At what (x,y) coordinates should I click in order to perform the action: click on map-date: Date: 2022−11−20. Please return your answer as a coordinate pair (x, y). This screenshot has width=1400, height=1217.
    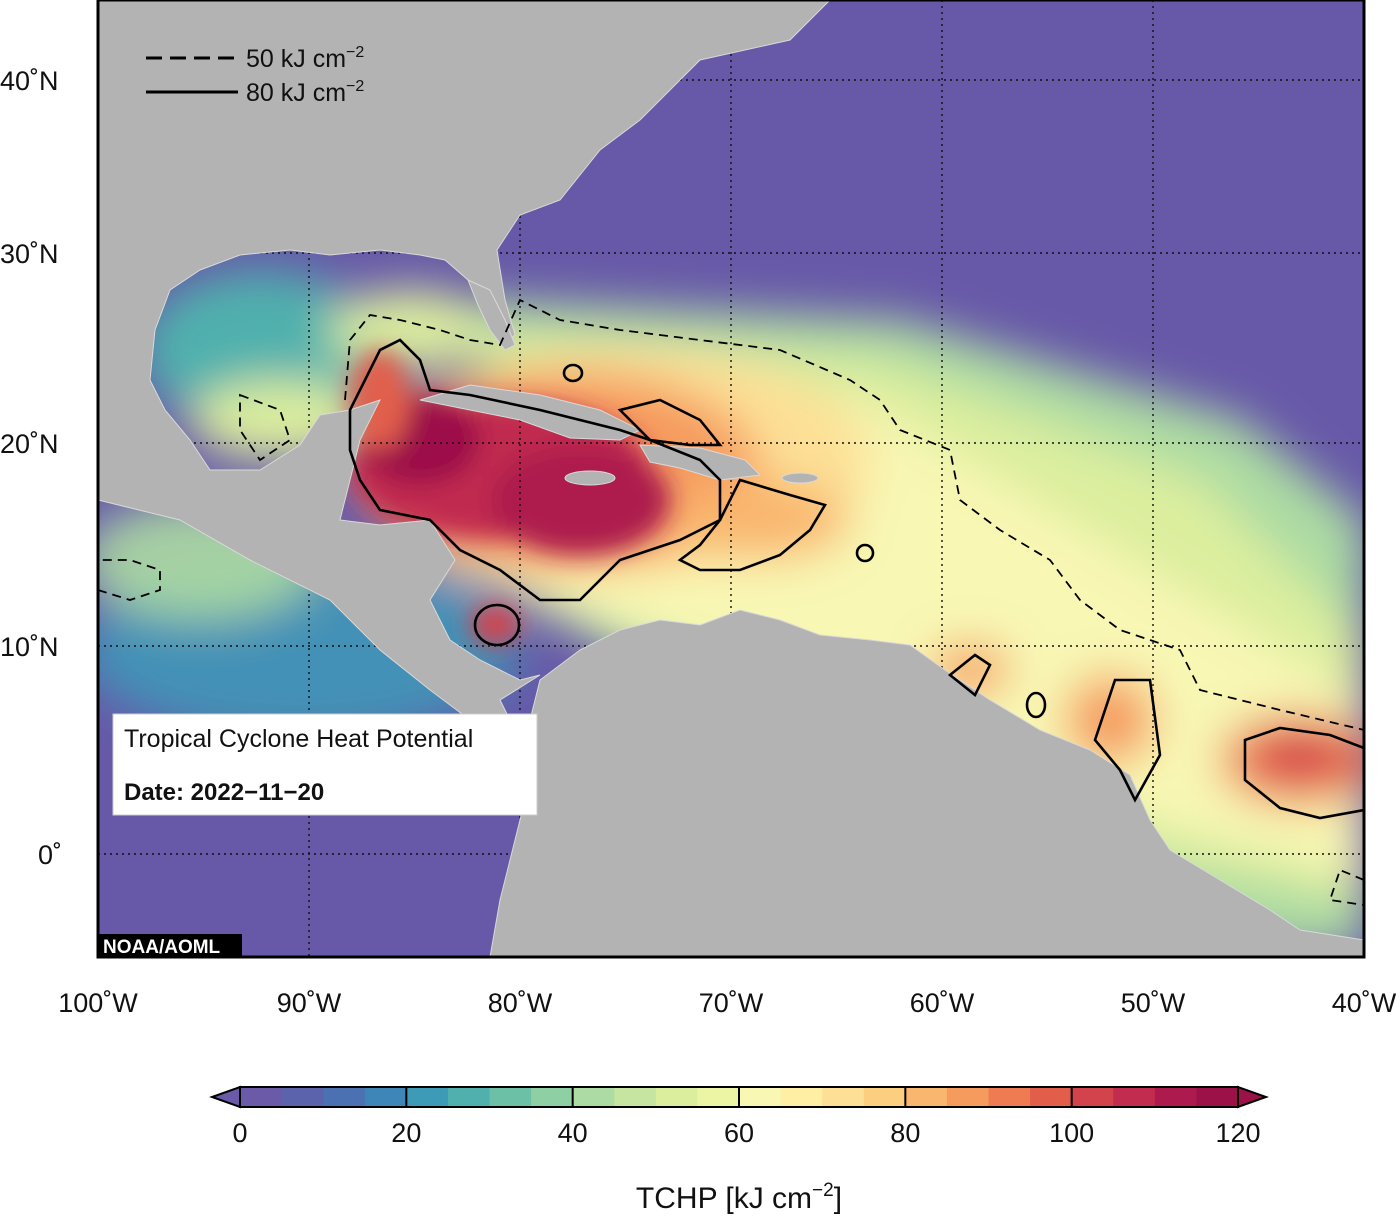
    Looking at the image, I should click on (224, 792).